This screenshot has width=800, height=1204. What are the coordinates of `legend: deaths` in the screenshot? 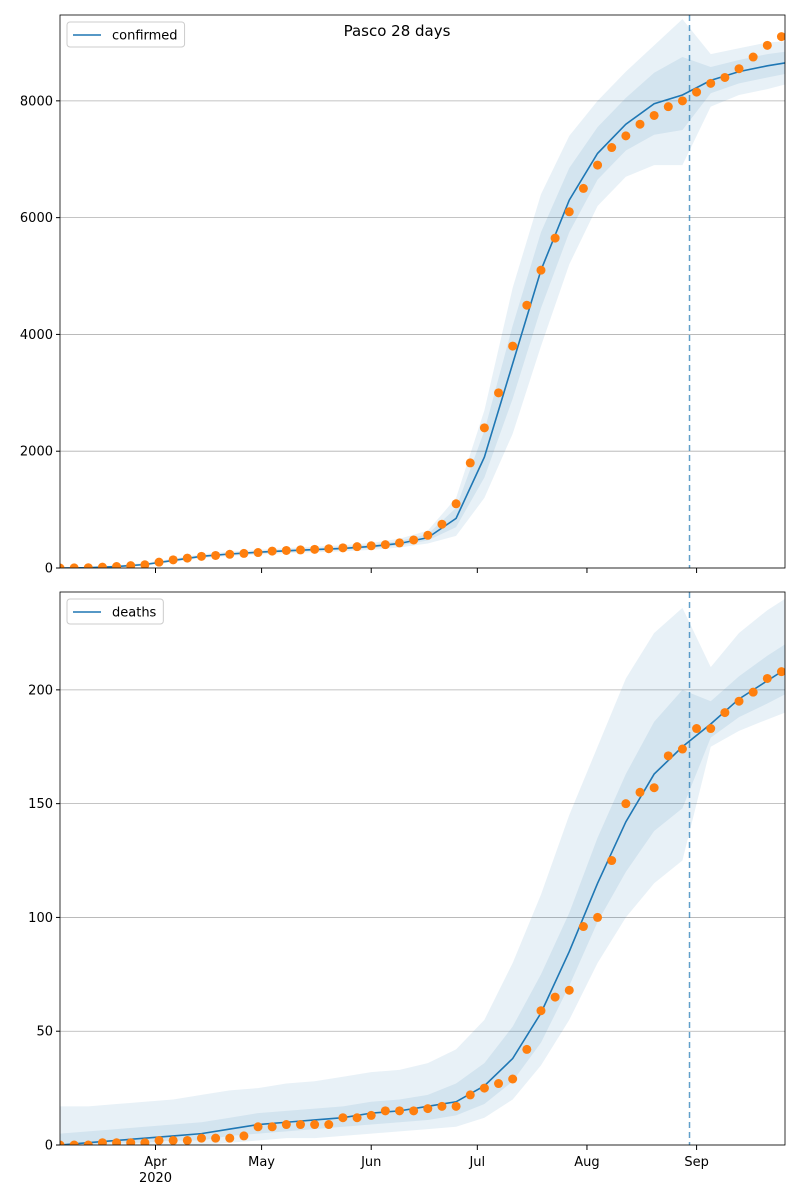 It's located at (115, 611).